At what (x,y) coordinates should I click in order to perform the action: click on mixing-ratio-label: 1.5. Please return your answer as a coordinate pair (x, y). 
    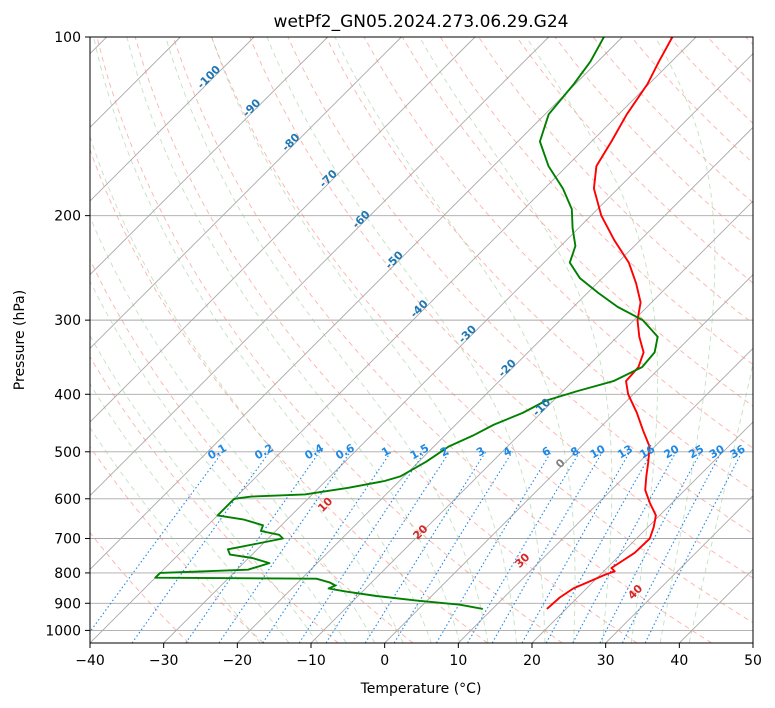
    Looking at the image, I should click on (419, 451).